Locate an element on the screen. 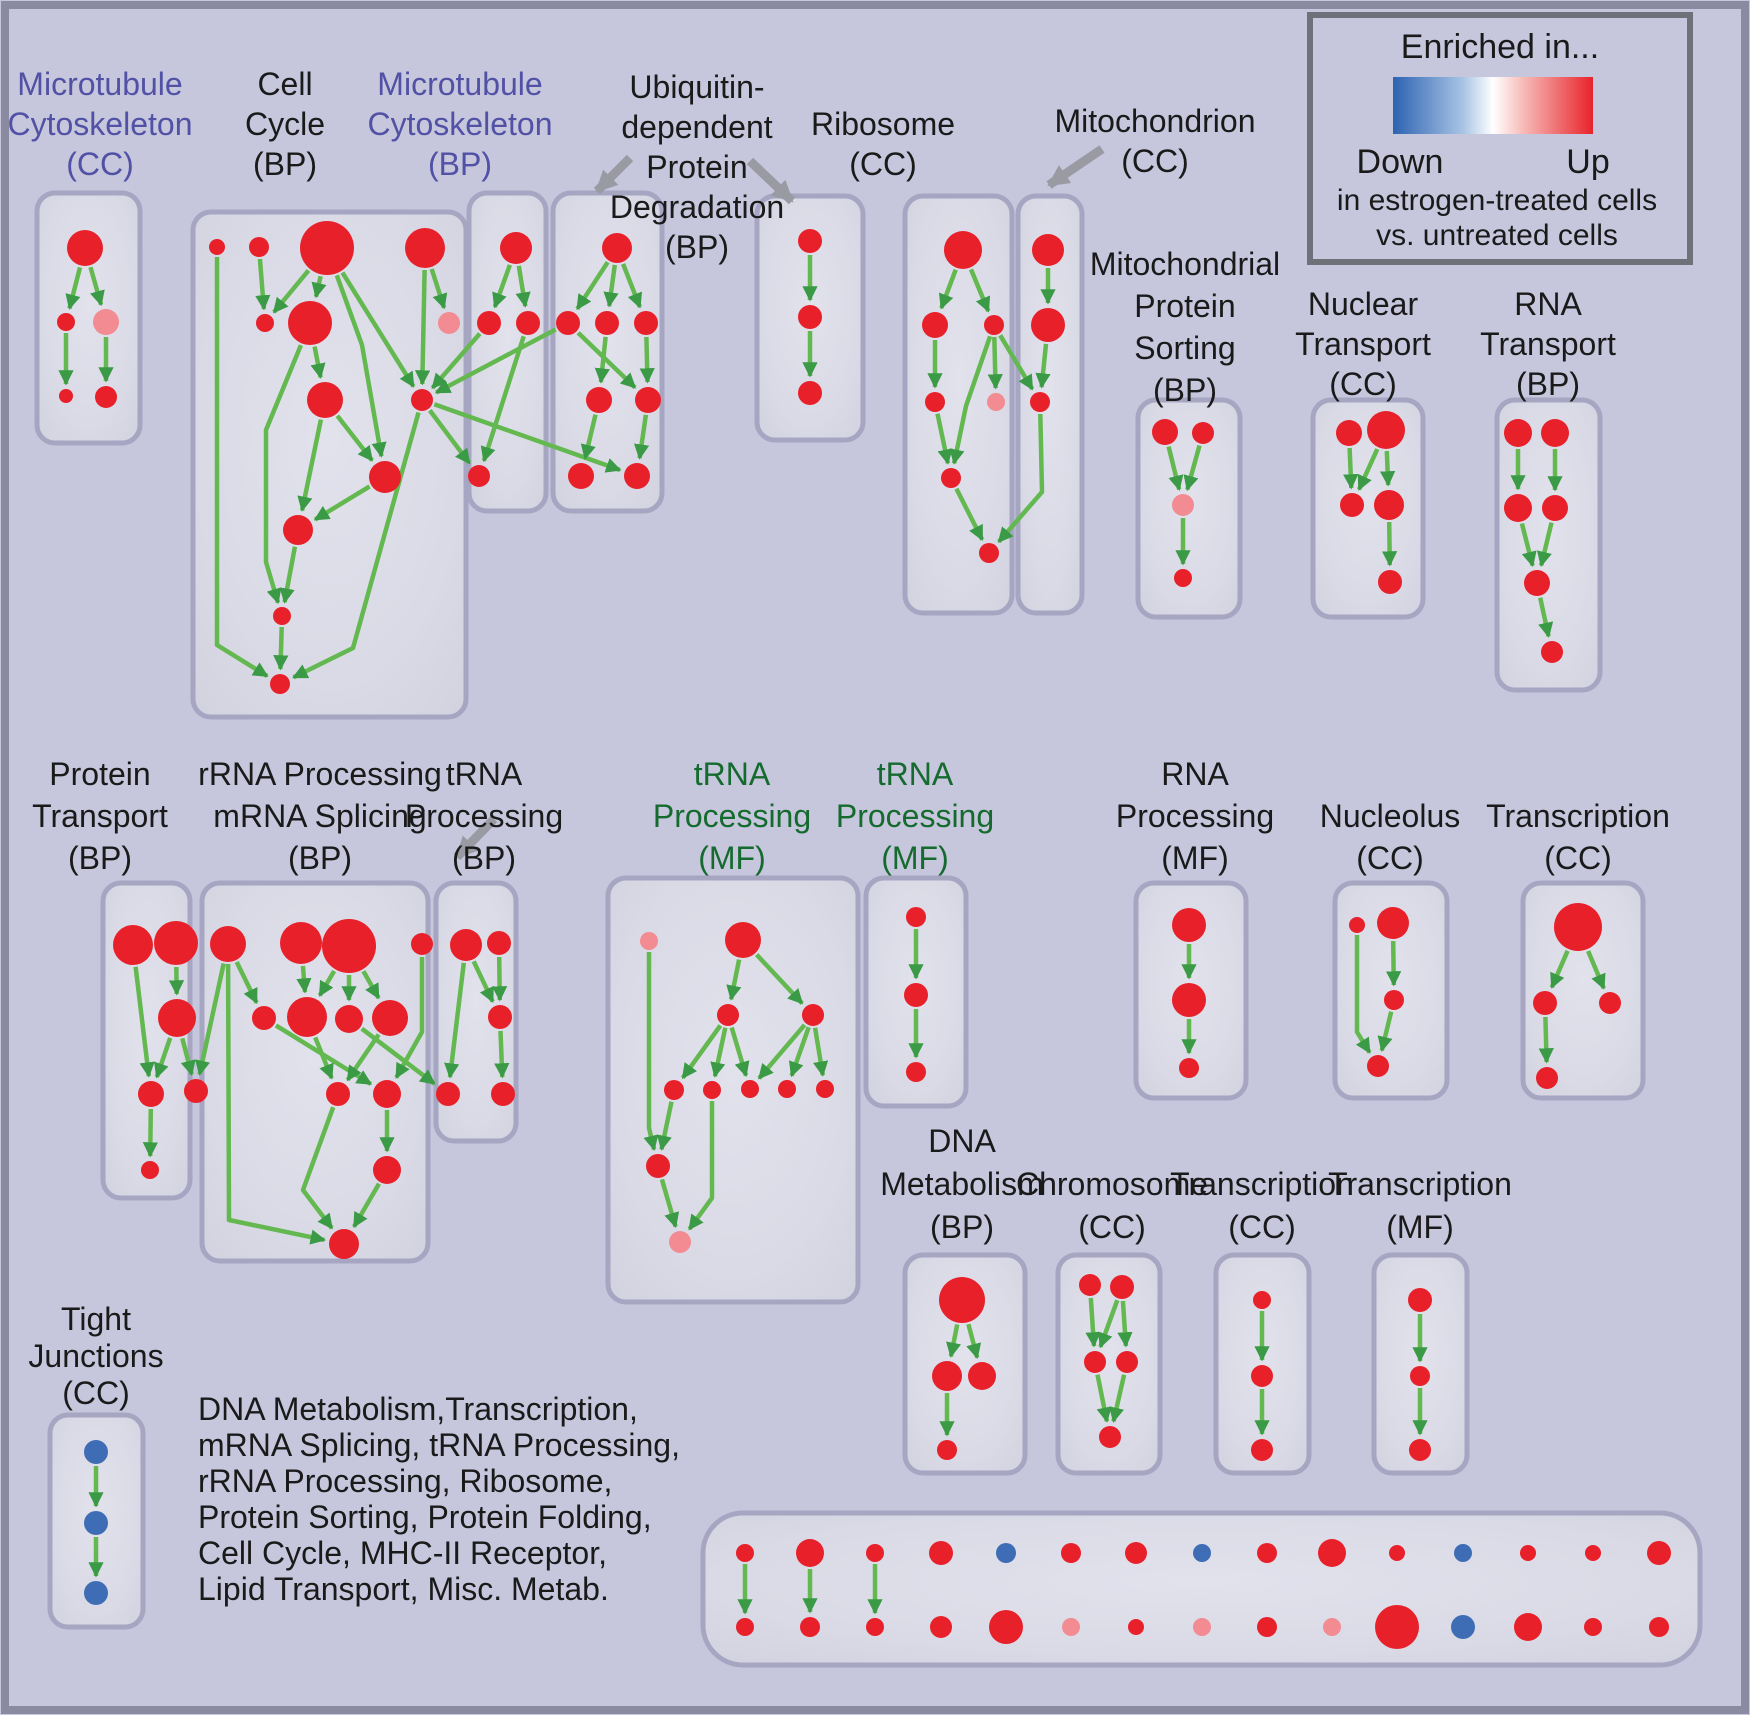 The height and width of the screenshot is (1715, 1750). term-label-transcription-cc-mid: Transcription (CC) is located at coordinates (1578, 837).